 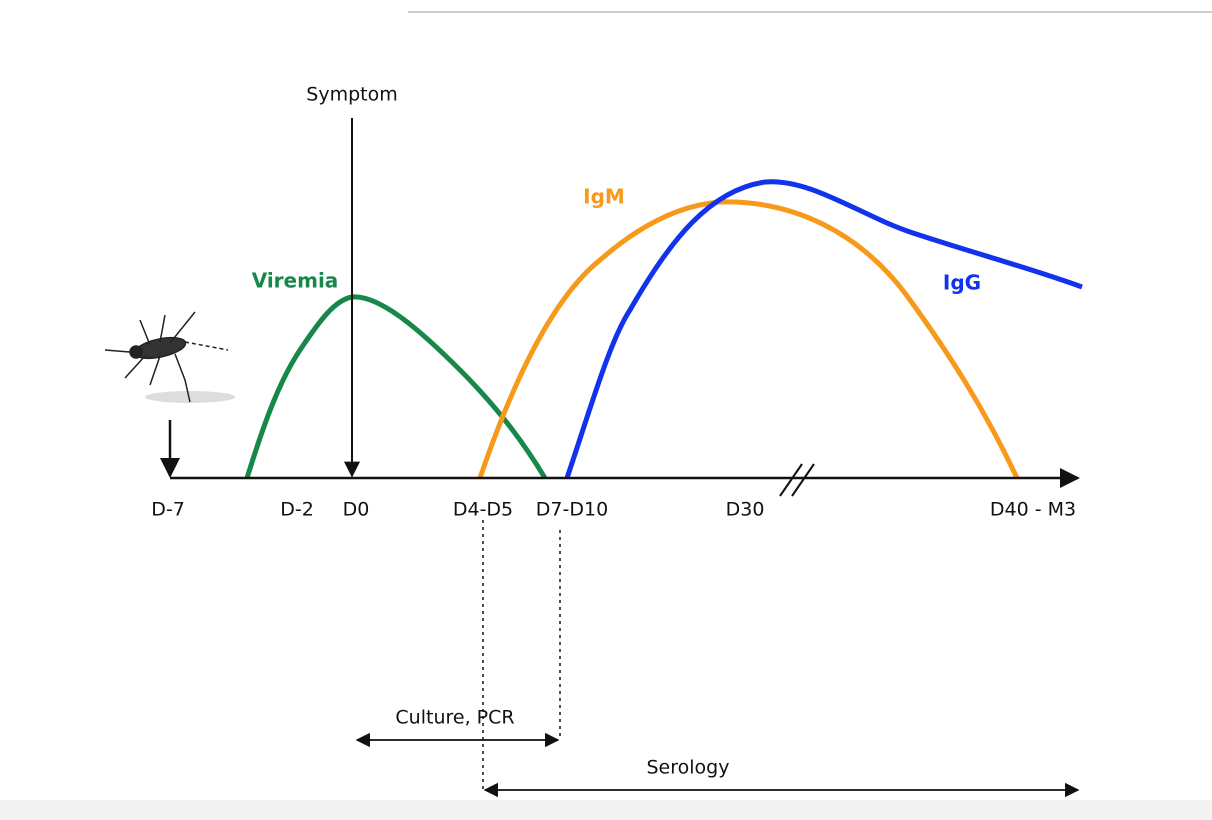 What do you see at coordinates (396, 387) in the screenshot?
I see `viremia-curve` at bounding box center [396, 387].